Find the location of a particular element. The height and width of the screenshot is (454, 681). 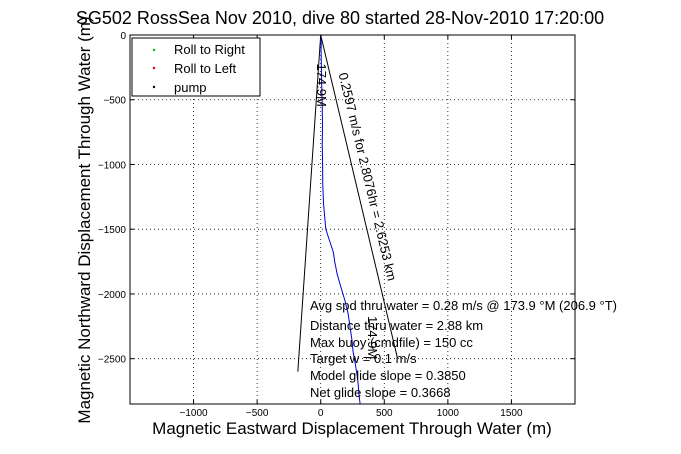

annotation-target-w: Target w = 0.1 m/s is located at coordinates (363, 358).